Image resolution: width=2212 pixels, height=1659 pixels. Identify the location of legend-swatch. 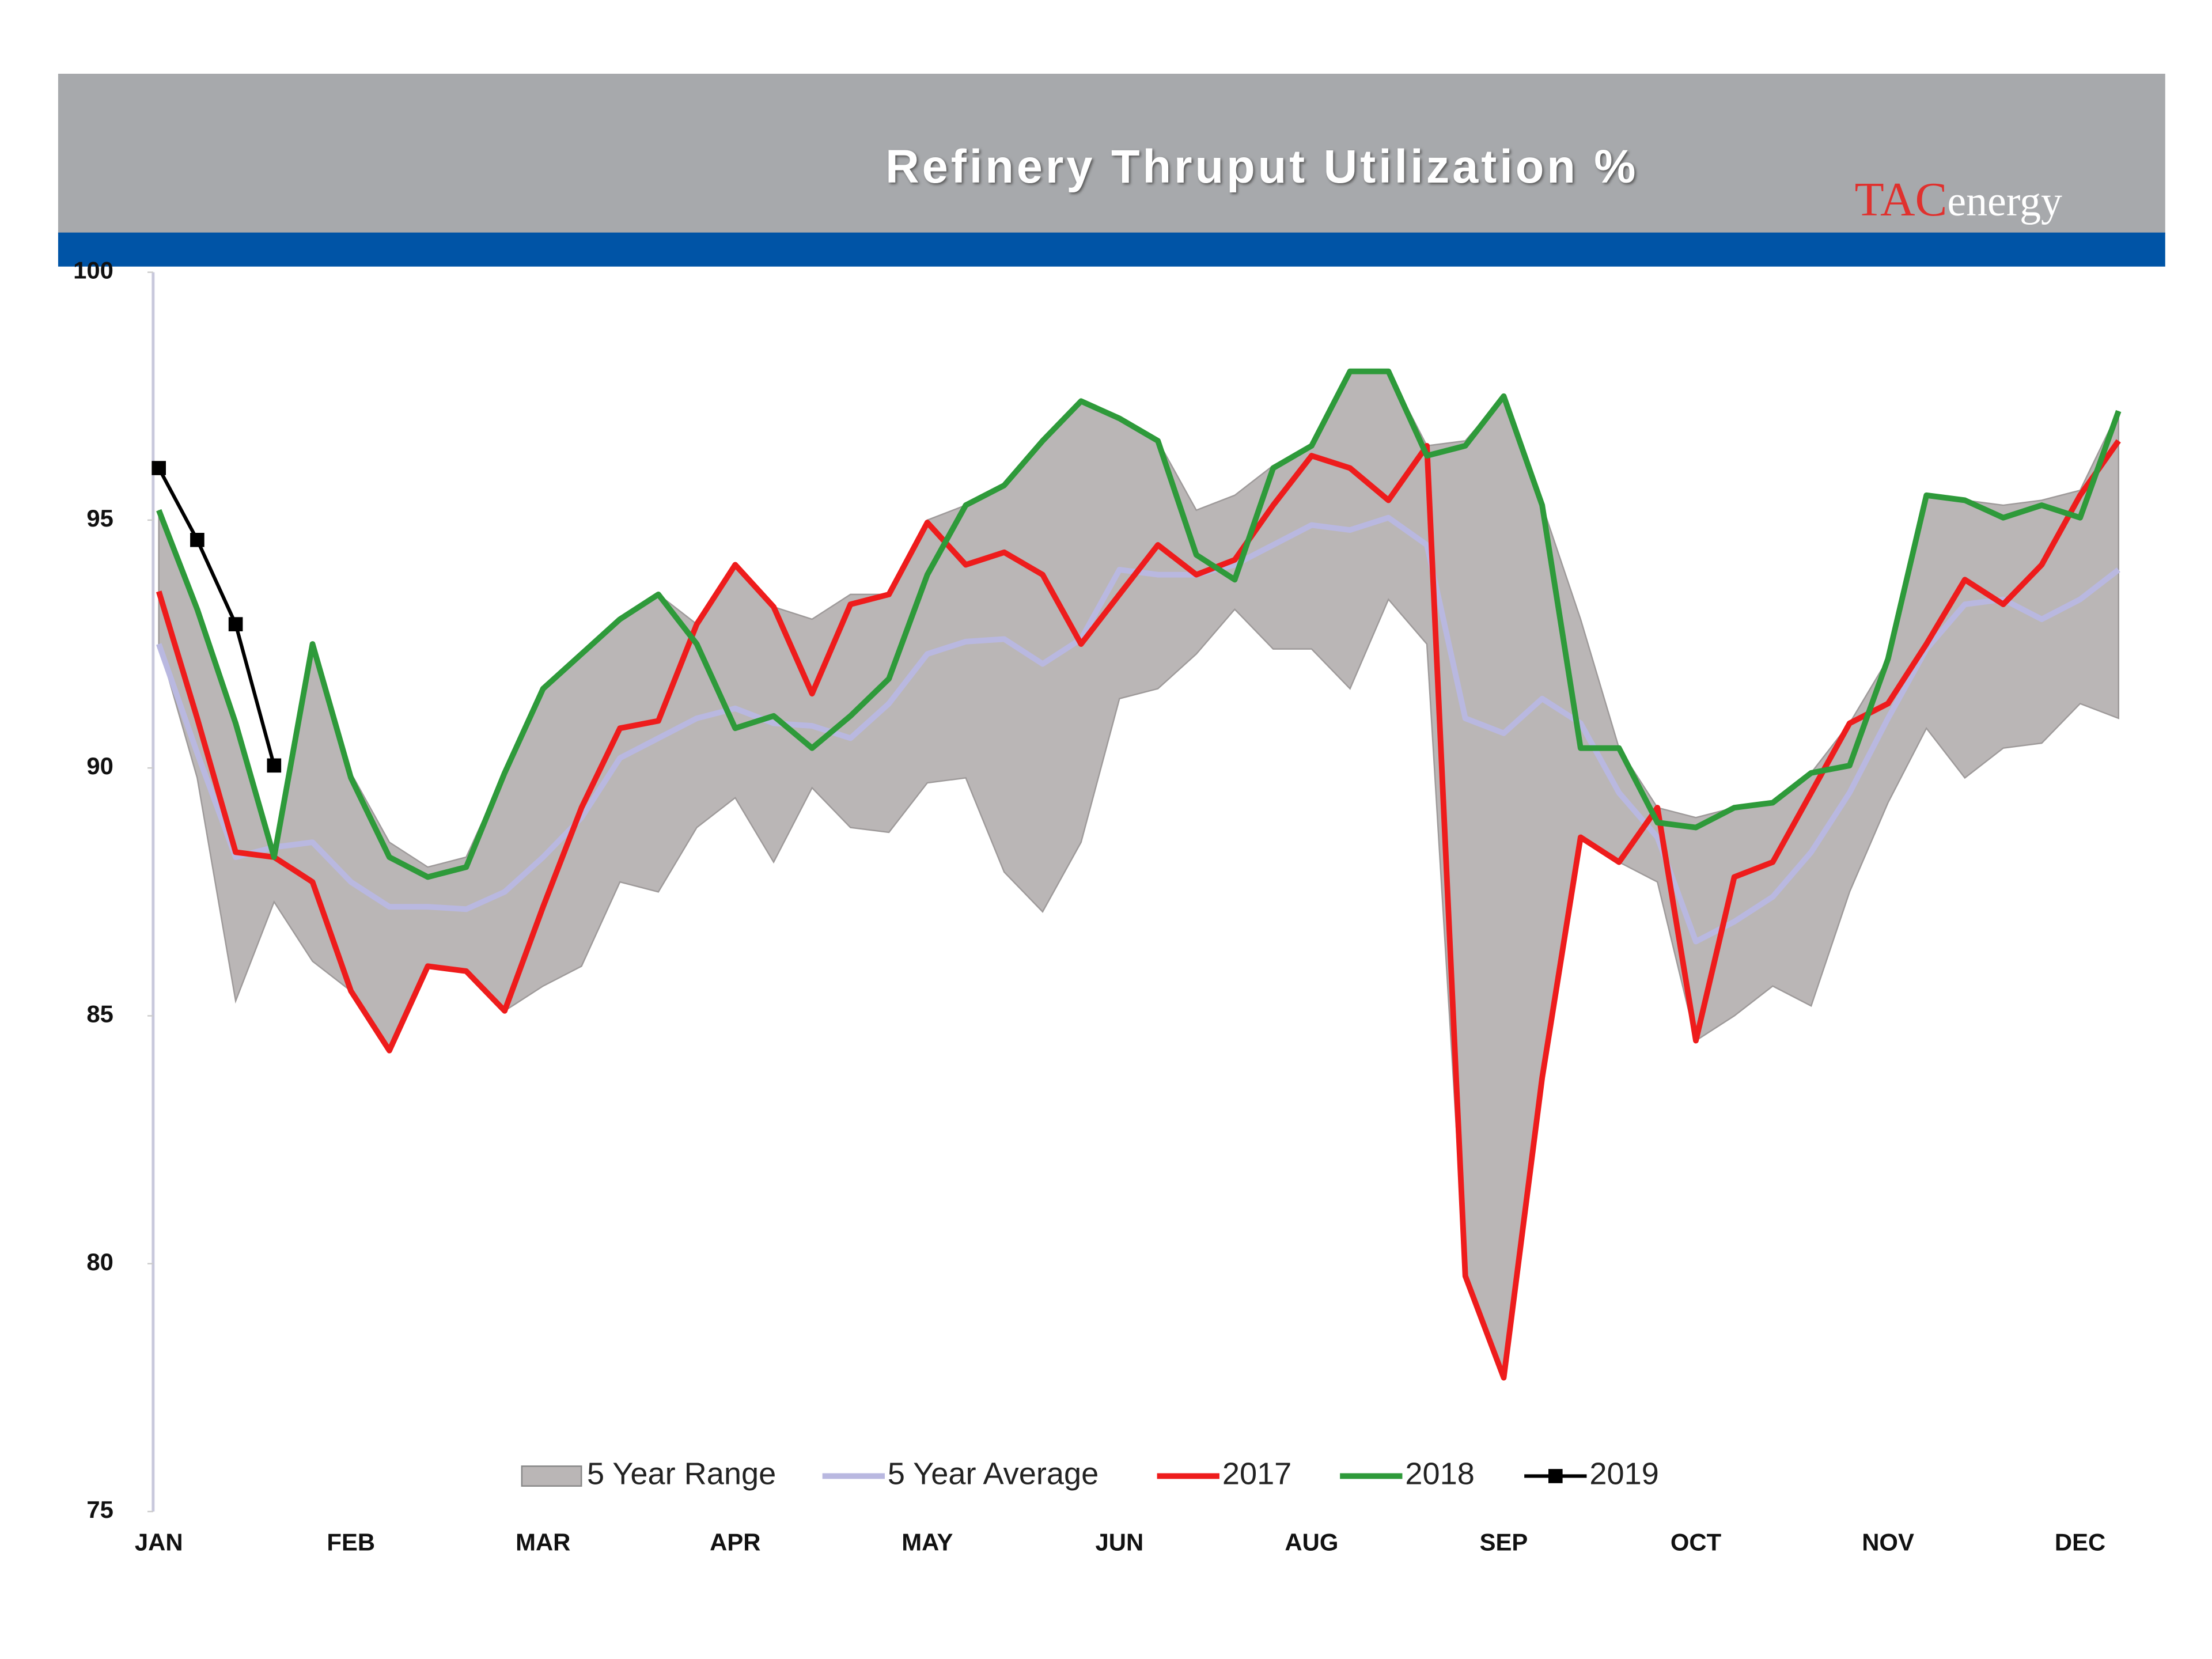
(551, 1476).